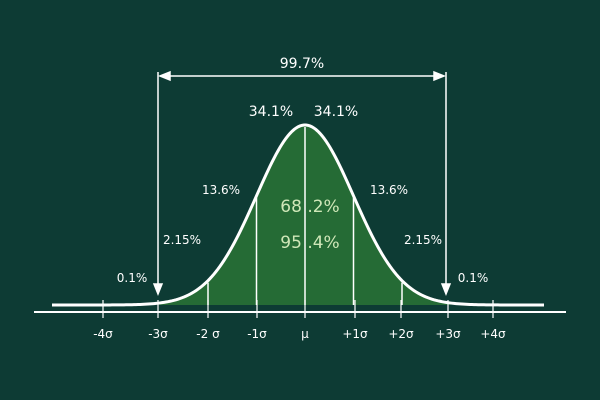 This screenshot has height=400, width=600. I want to click on band-label-right-3: 2.15%, so click(423, 240).